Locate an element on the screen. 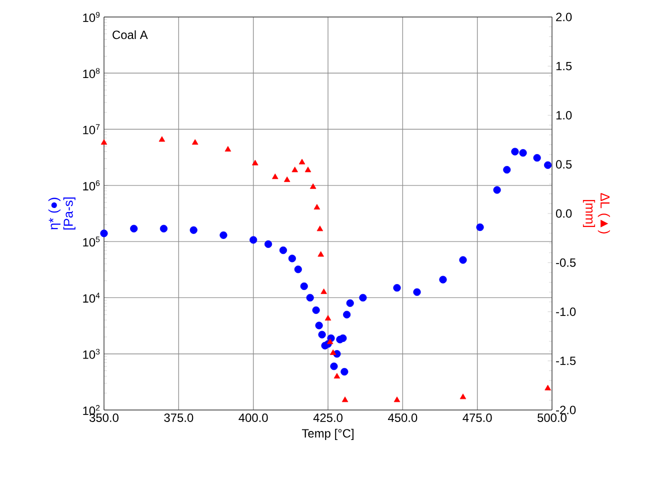 The image size is (653, 493). y2-tick-label: -0.5 is located at coordinates (566, 262).